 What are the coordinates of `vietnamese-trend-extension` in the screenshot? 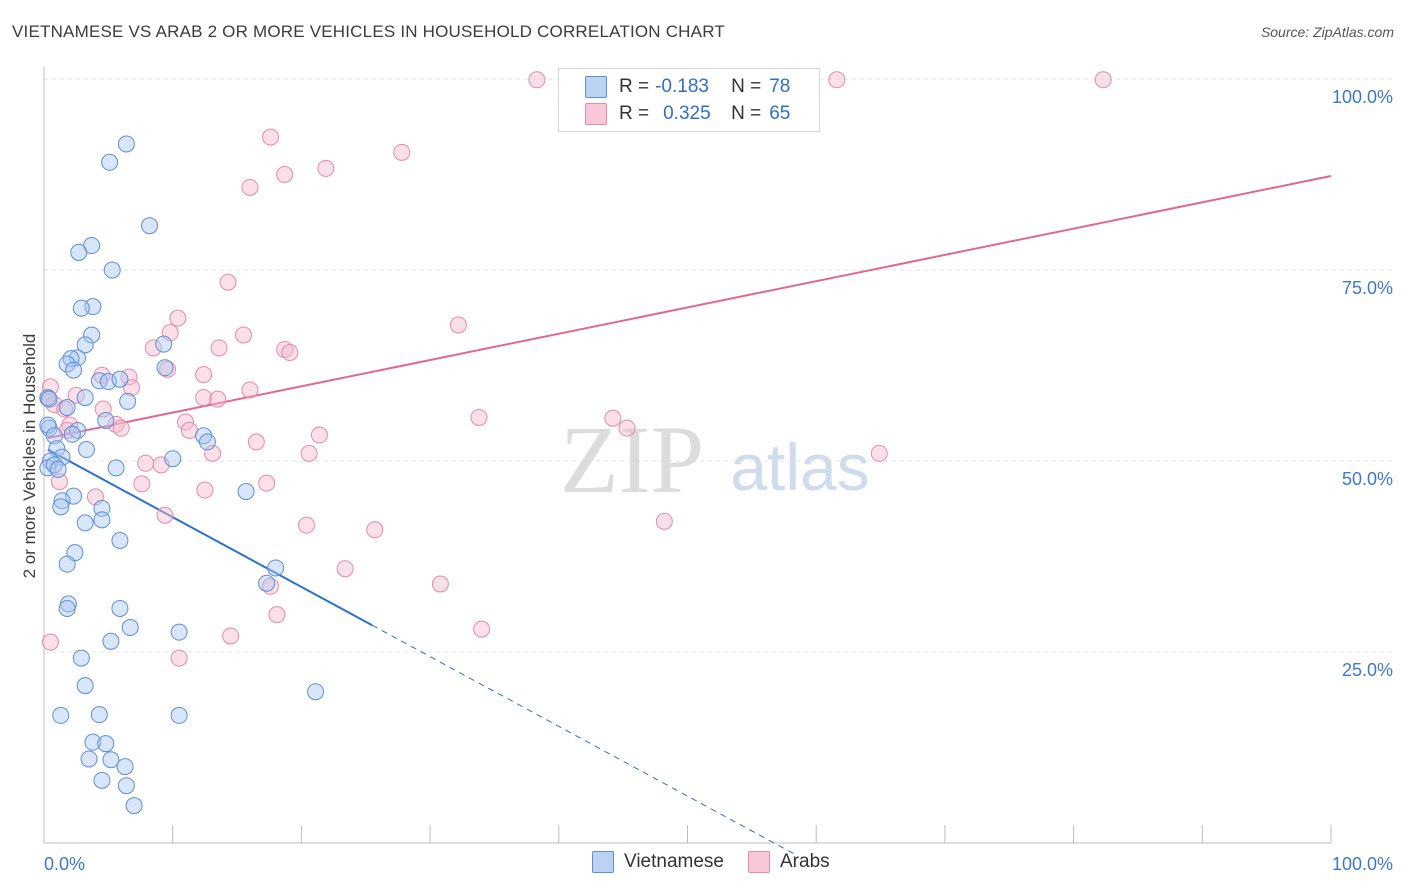 It's located at (584, 740).